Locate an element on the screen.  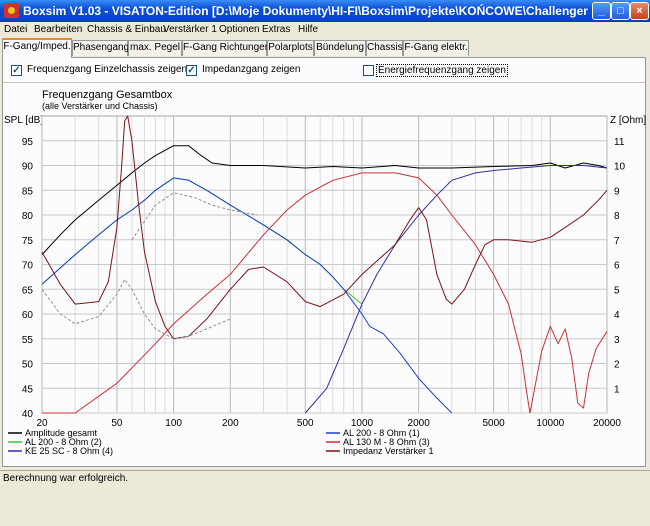
menu-hilfe: Hilfe is located at coordinates (308, 29).